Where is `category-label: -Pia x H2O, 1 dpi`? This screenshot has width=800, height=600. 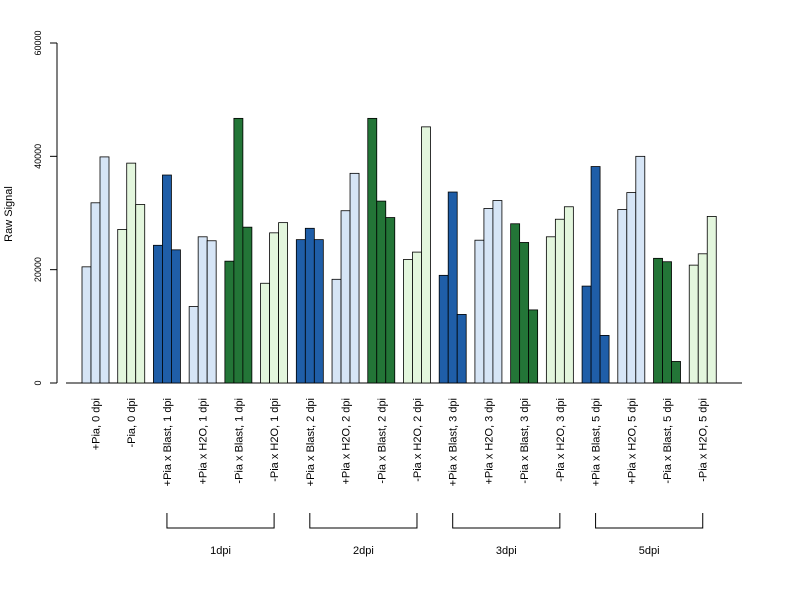 category-label: -Pia x H2O, 1 dpi is located at coordinates (275, 440).